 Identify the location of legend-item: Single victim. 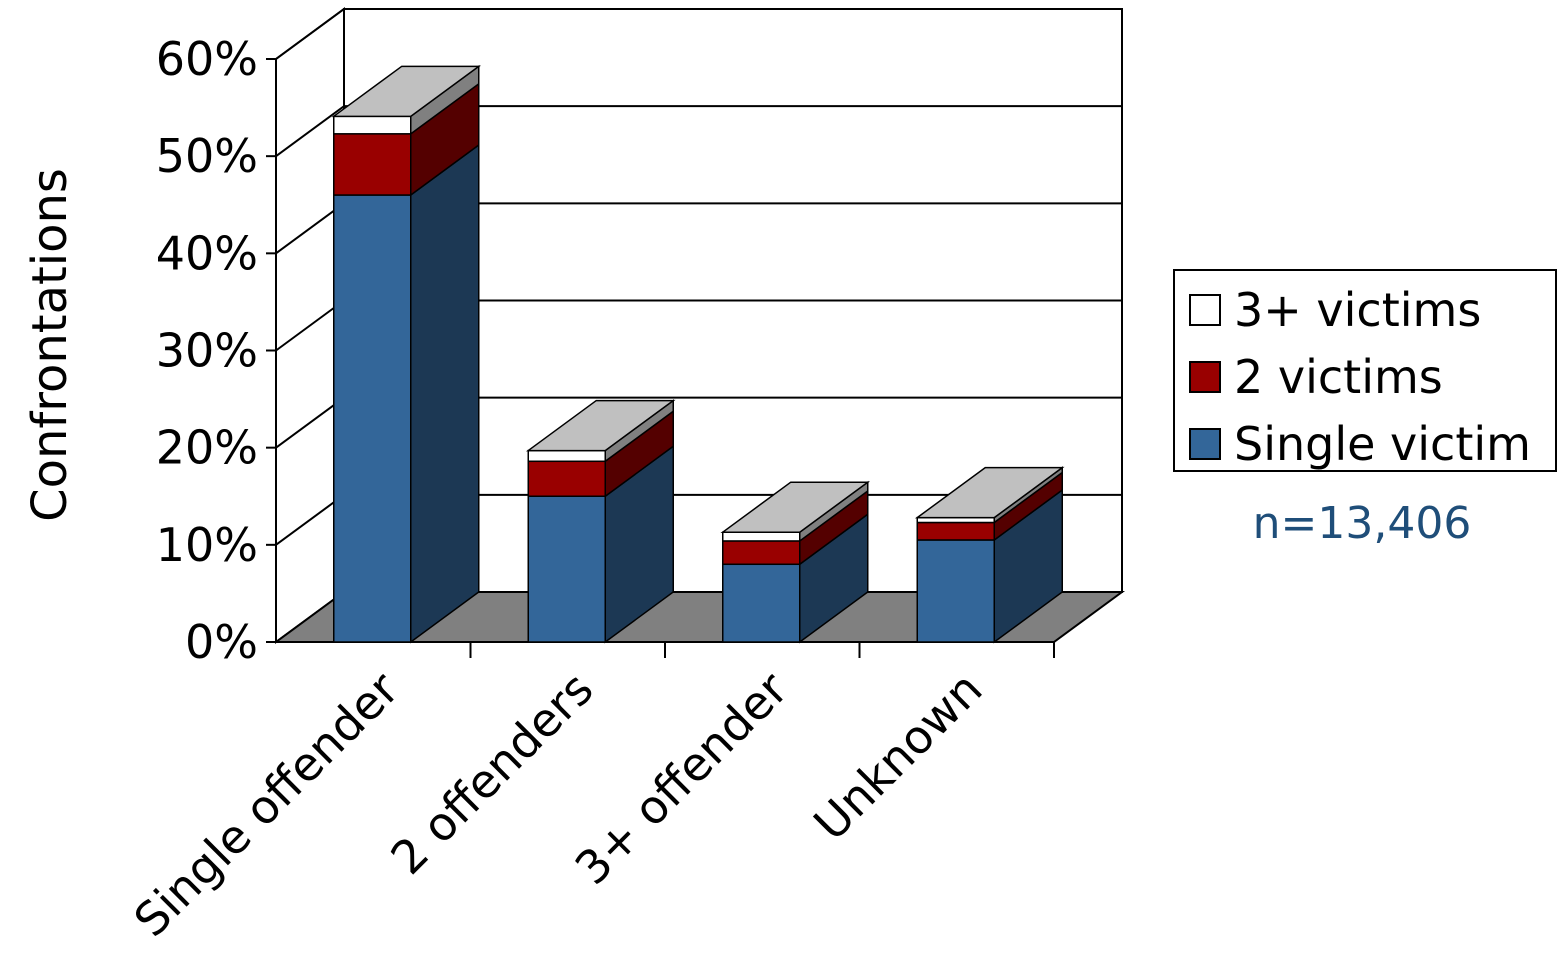
(1360, 444).